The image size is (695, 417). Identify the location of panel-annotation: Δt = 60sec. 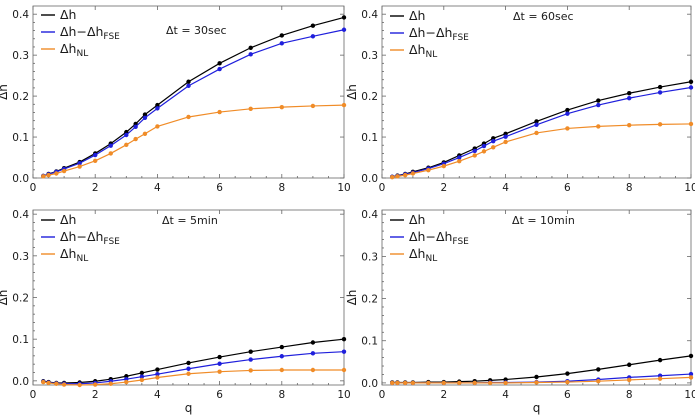
(543, 16).